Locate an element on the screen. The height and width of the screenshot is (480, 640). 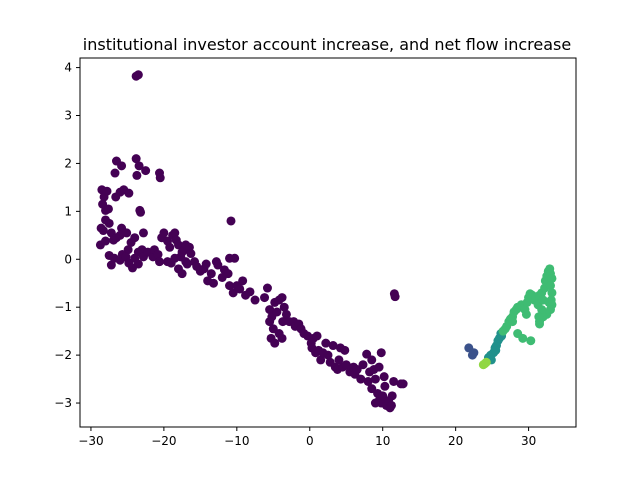
y-tick-label: 3 is located at coordinates (68, 116).